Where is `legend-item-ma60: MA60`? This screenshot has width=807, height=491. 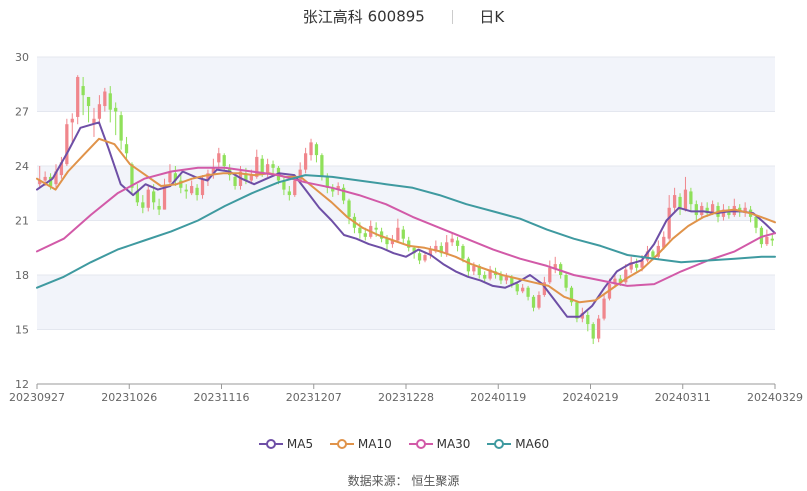
legend-item-ma60: MA60 is located at coordinates (517, 443).